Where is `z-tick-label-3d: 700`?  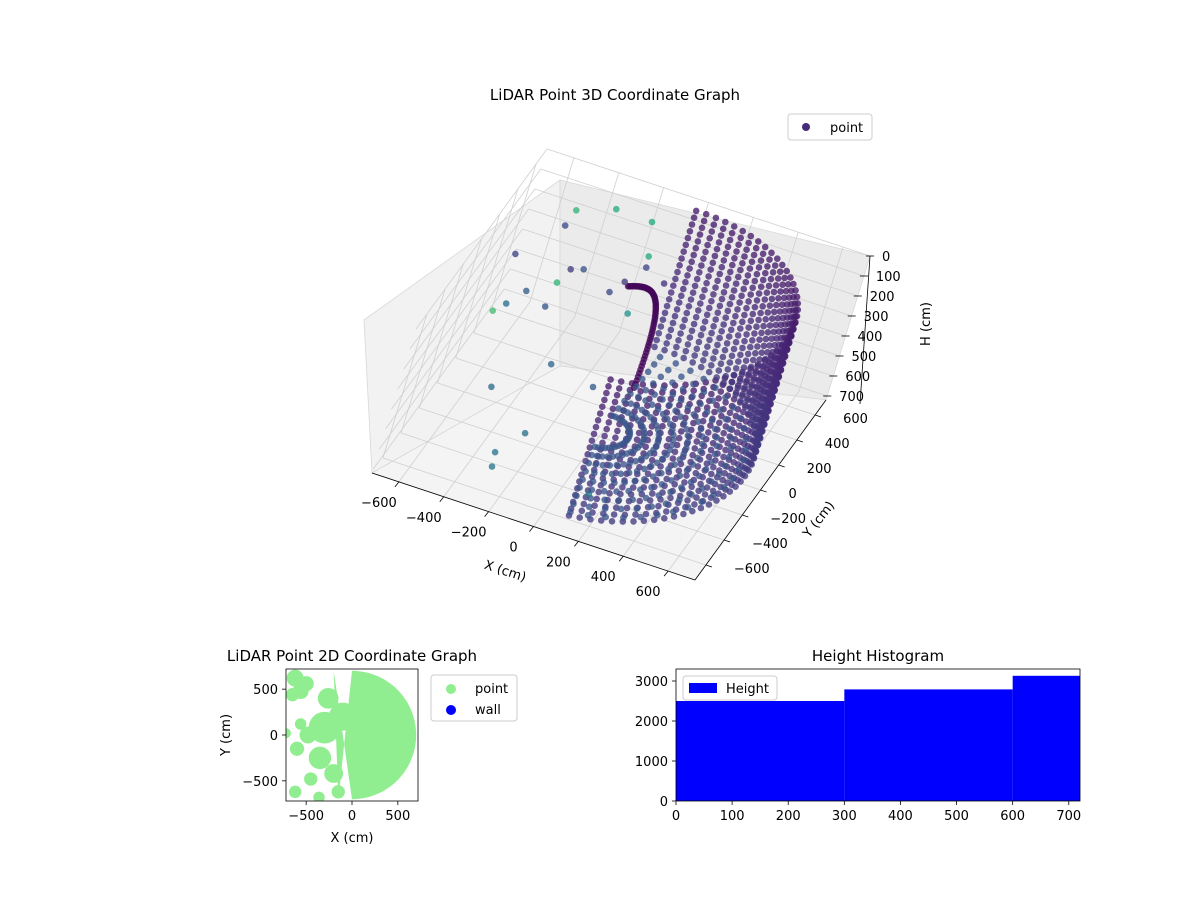 z-tick-label-3d: 700 is located at coordinates (851, 397).